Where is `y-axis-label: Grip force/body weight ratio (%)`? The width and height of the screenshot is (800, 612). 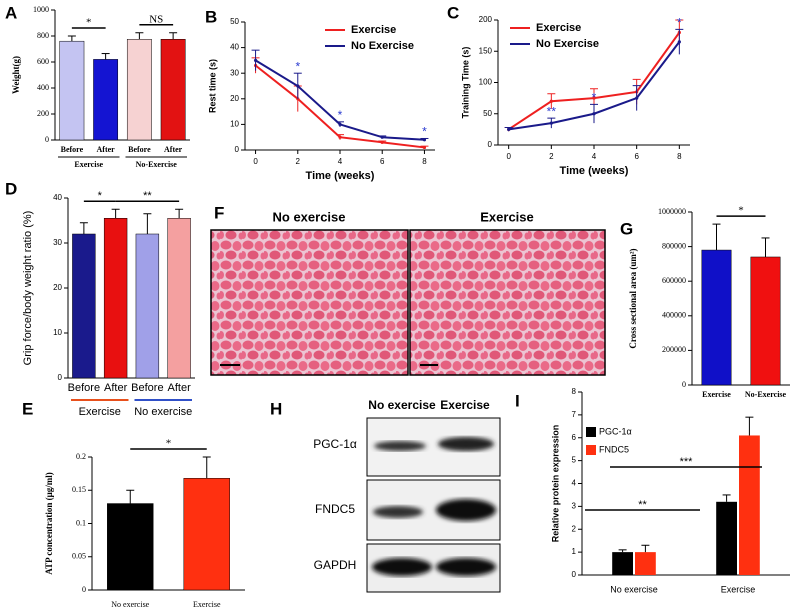 y-axis-label: Grip force/body weight ratio (%) is located at coordinates (28, 288).